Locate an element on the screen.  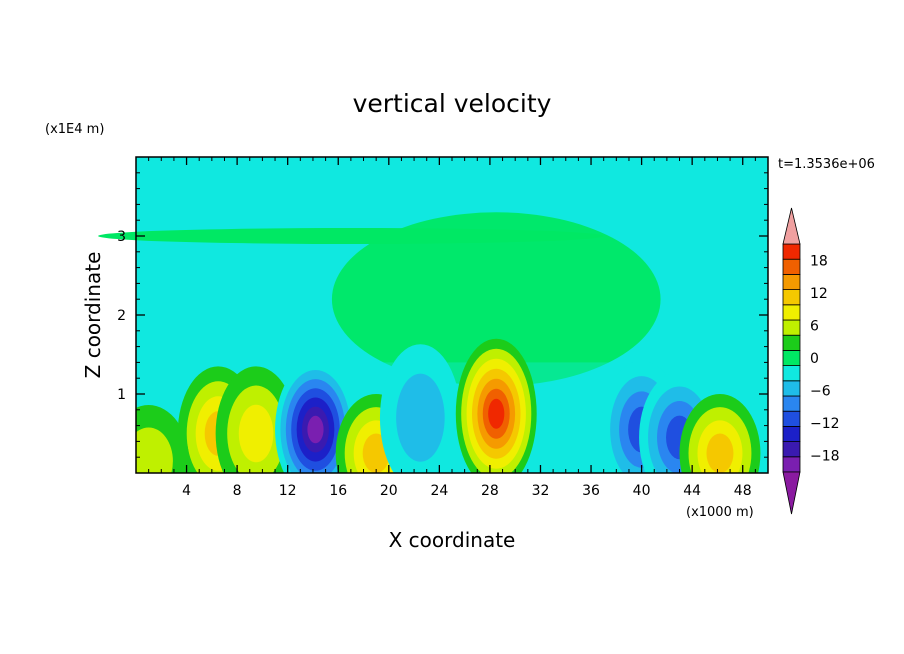
x-tick-label: 20 is located at coordinates (389, 491).